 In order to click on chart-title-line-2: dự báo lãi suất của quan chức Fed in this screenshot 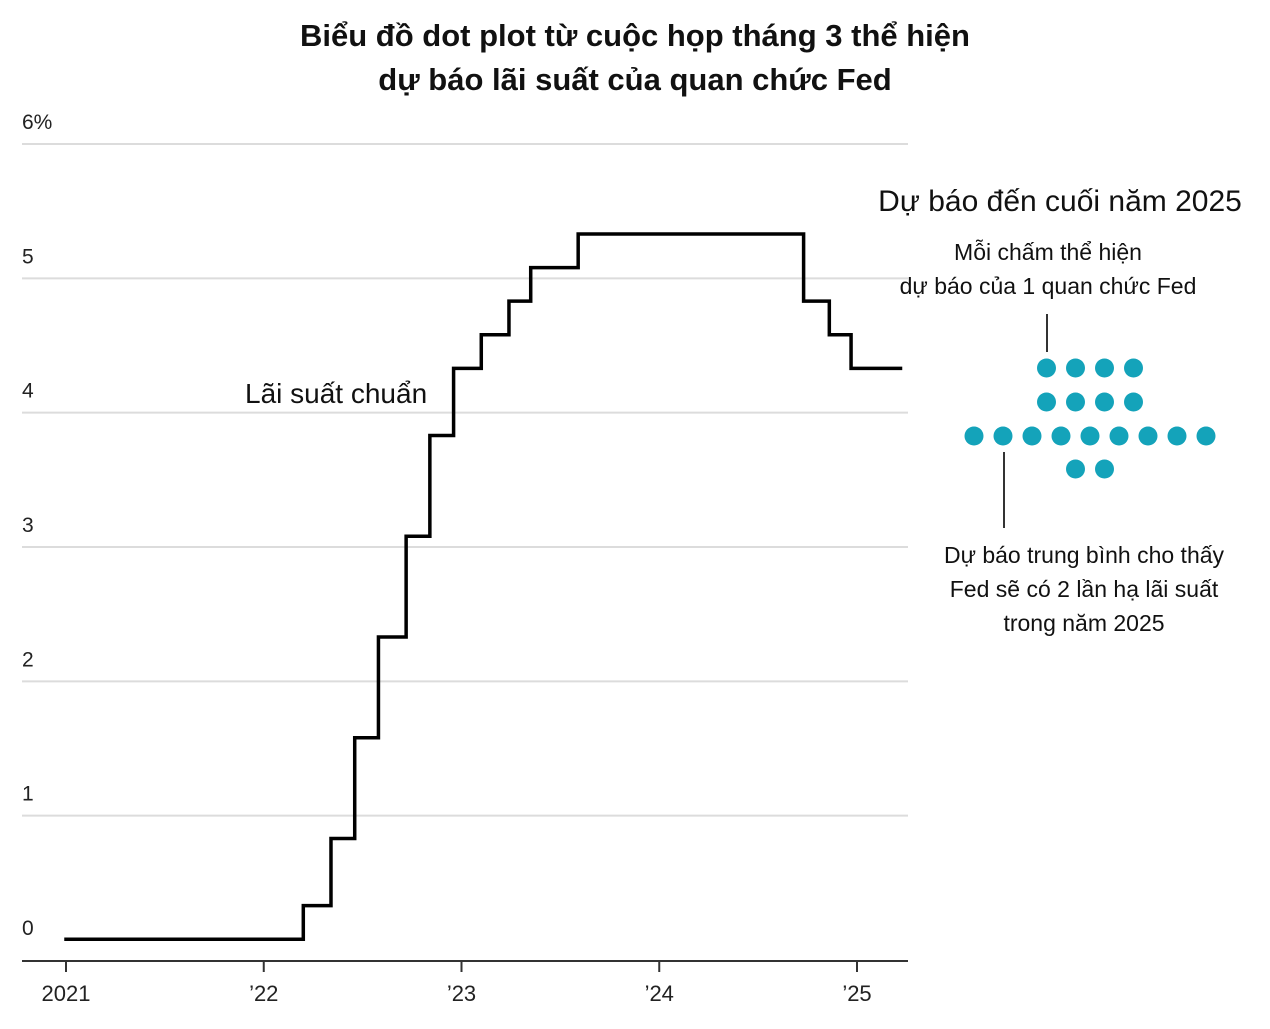, I will do `click(635, 79)`.